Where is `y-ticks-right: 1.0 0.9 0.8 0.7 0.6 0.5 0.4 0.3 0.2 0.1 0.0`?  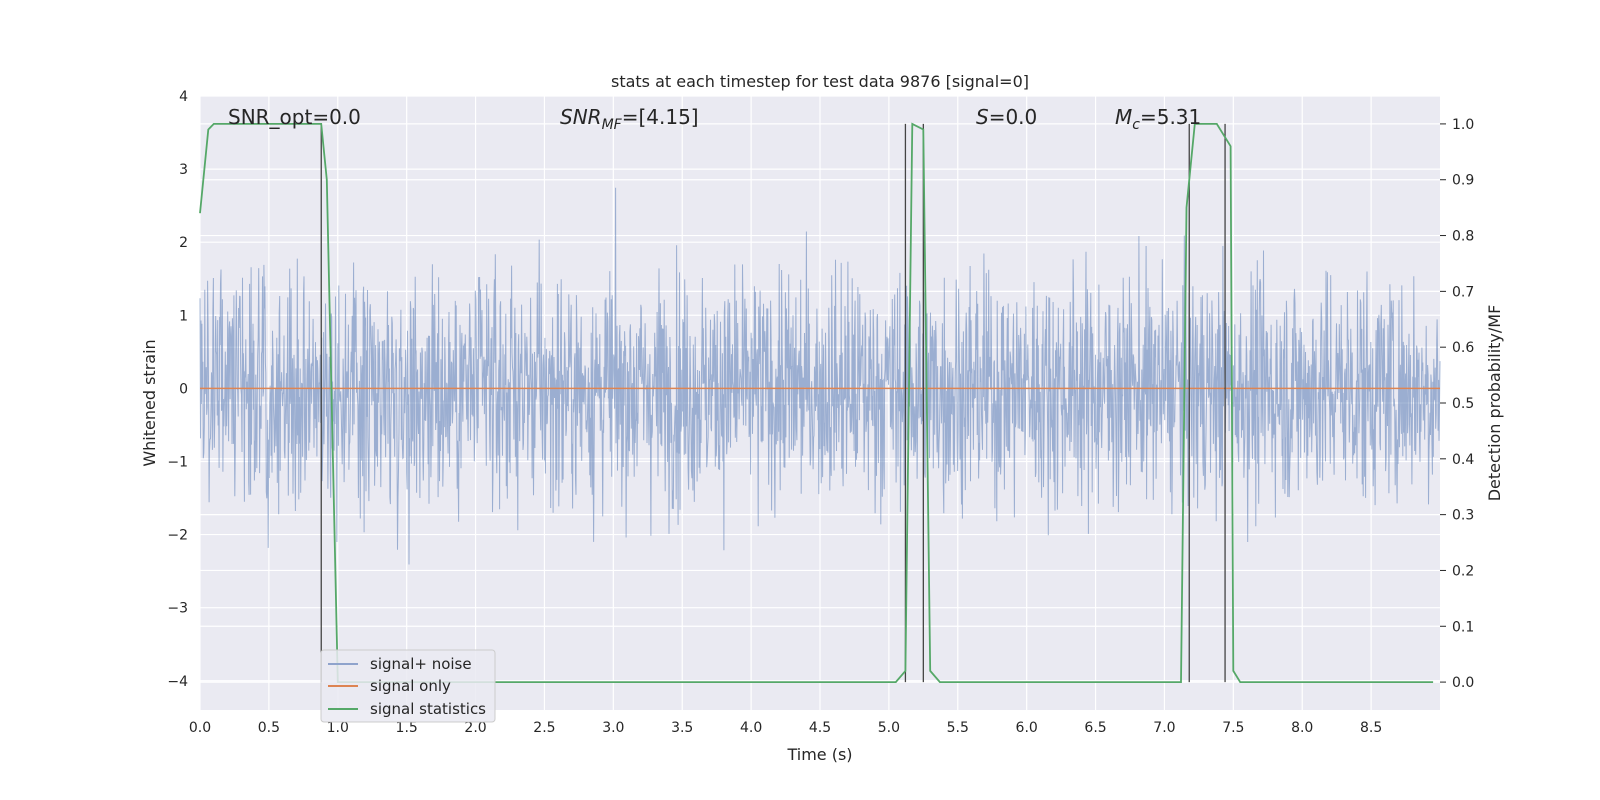 y-ticks-right: 1.0 0.9 0.8 0.7 0.6 0.5 0.4 0.3 0.2 0.1 0.0 is located at coordinates (1457, 404).